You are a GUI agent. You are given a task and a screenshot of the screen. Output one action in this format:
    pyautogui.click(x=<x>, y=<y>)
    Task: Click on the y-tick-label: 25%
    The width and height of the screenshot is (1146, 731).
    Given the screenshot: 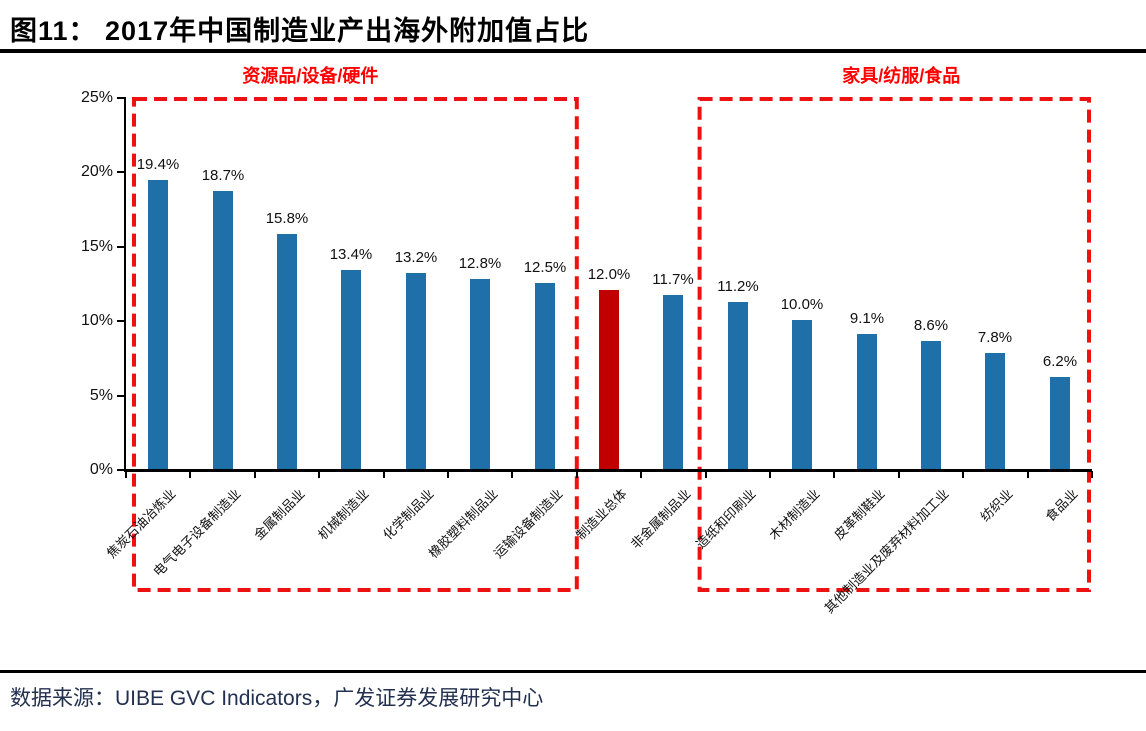 What is the action you would take?
    pyautogui.click(x=96, y=97)
    